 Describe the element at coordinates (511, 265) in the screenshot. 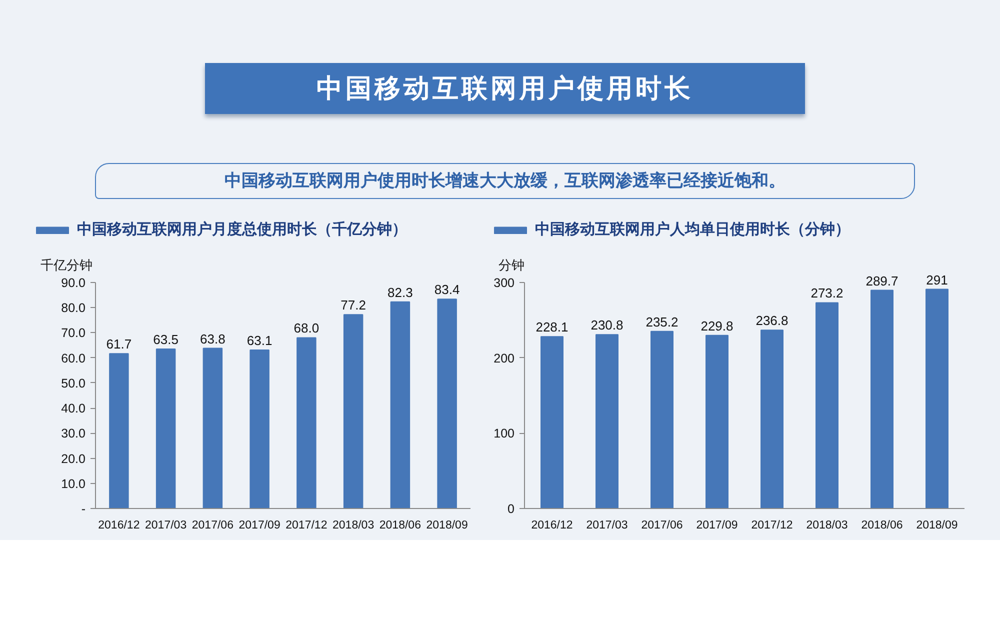

I see `y-axis-title: 分钟` at that location.